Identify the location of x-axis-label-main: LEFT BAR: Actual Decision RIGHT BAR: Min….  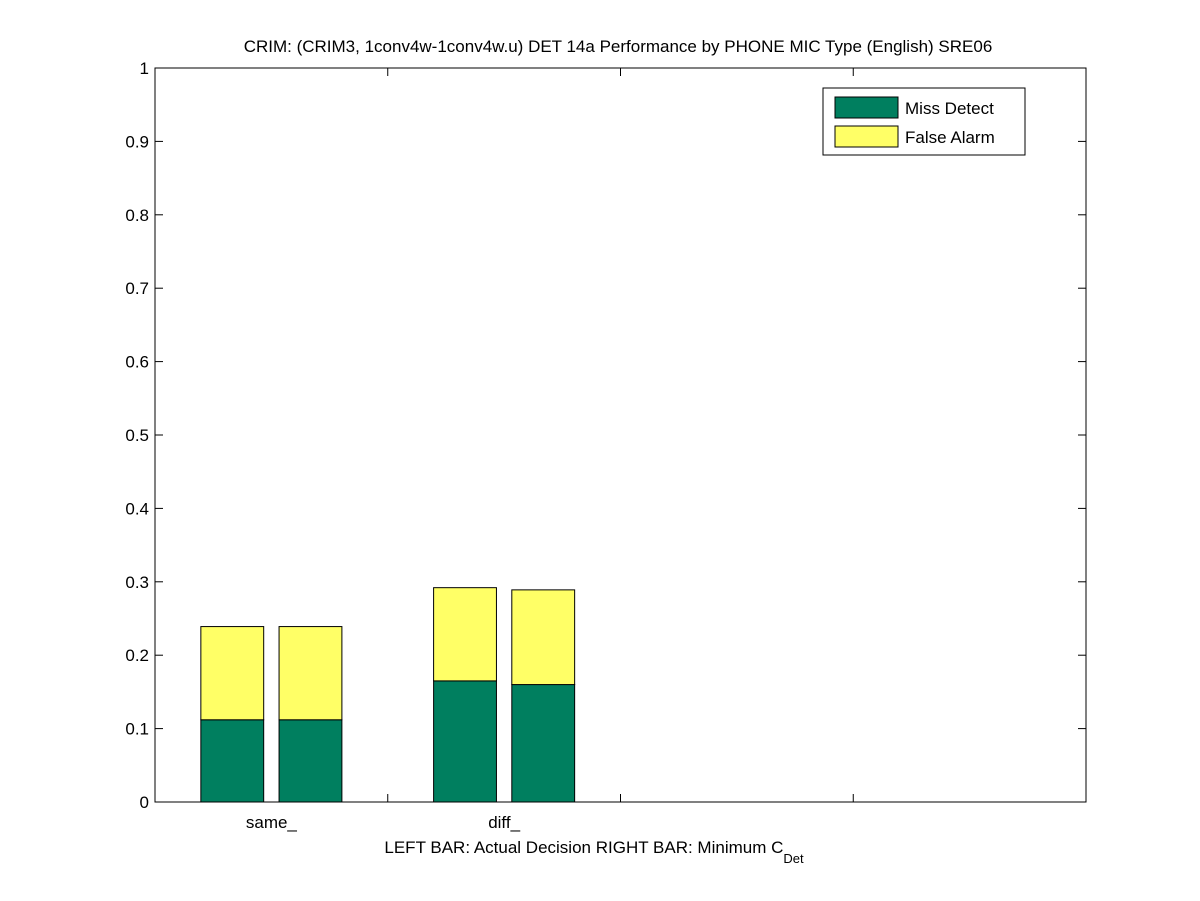
(583, 847).